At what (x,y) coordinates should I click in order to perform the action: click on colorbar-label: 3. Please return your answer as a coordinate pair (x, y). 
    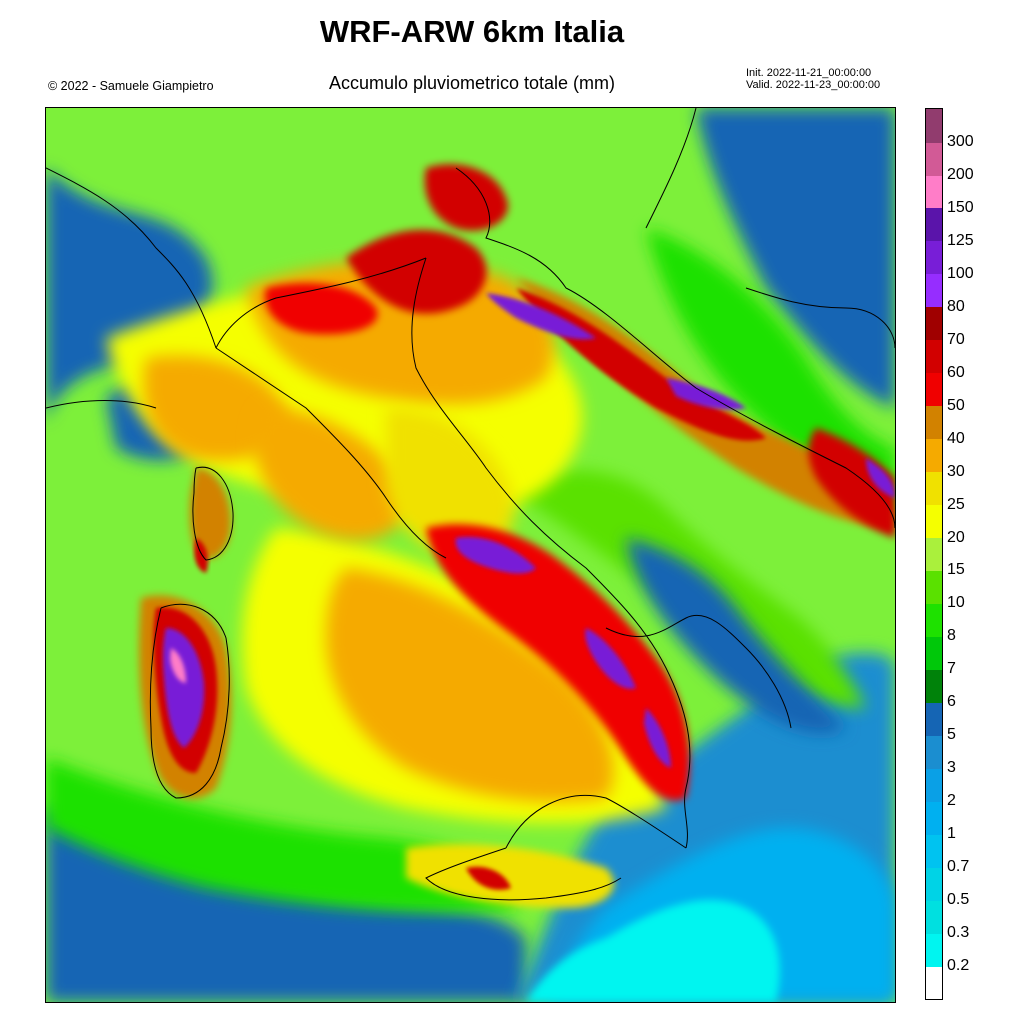
    Looking at the image, I should click on (951, 768).